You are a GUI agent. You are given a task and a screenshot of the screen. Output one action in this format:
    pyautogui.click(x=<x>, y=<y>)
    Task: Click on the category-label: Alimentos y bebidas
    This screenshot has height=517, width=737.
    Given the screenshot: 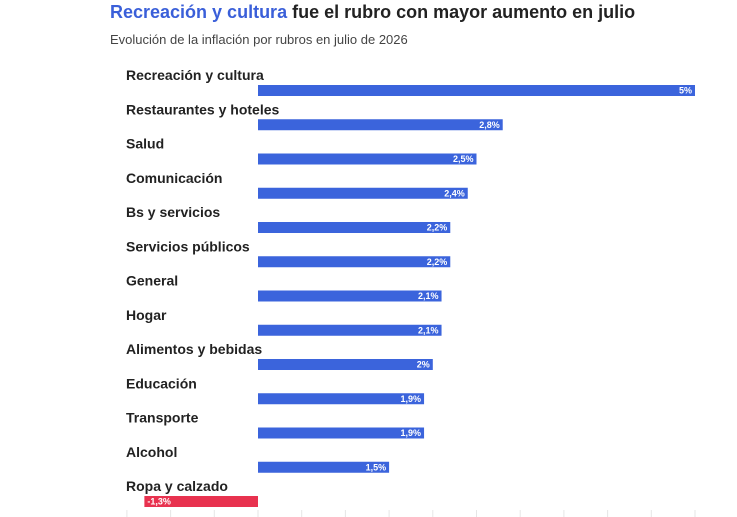 What is the action you would take?
    pyautogui.click(x=194, y=349)
    